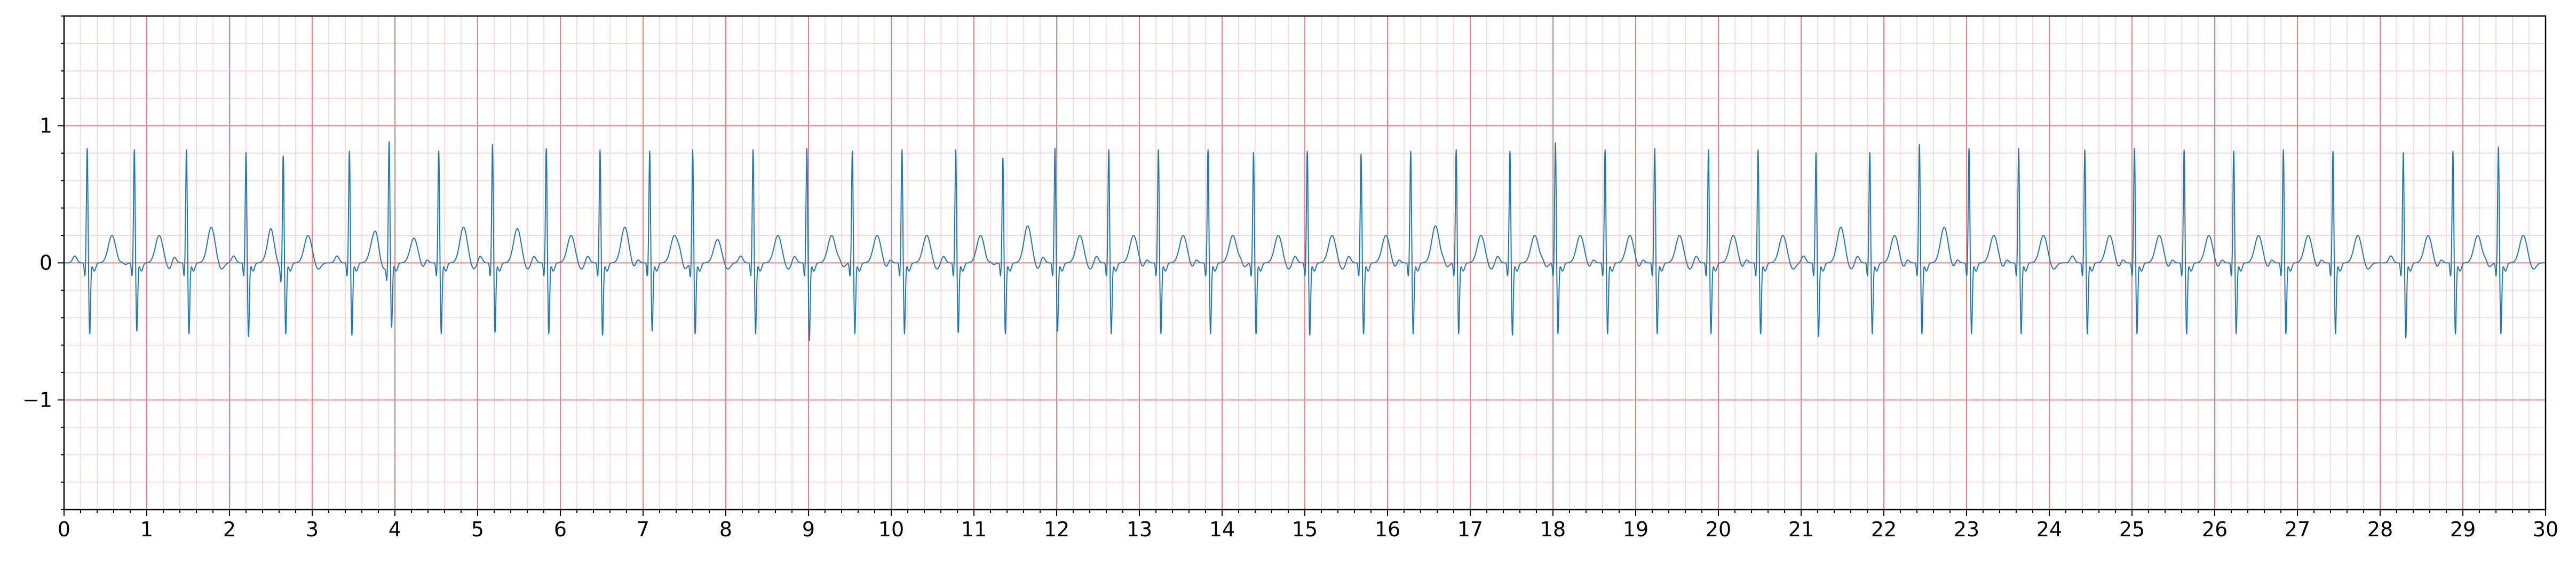  I want to click on x-tick-label: 18, so click(1553, 529).